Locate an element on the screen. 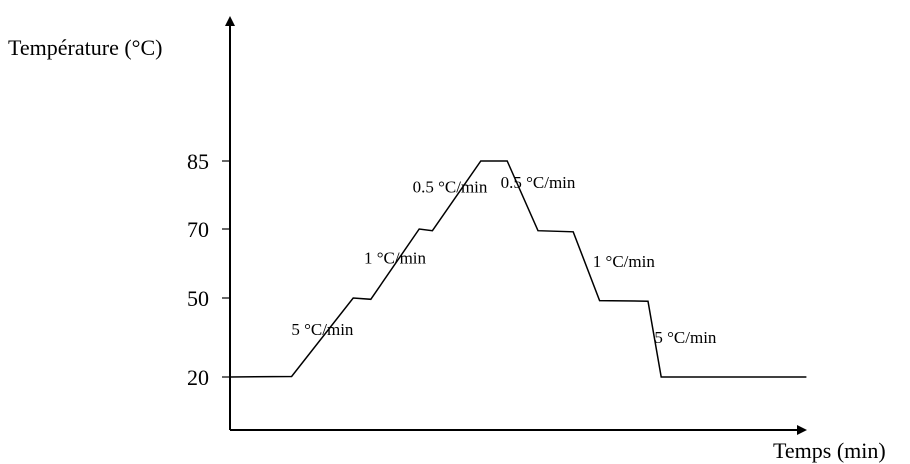 The width and height of the screenshot is (910, 464). annotation-rate-3: 0.5 °C/min is located at coordinates (538, 182).